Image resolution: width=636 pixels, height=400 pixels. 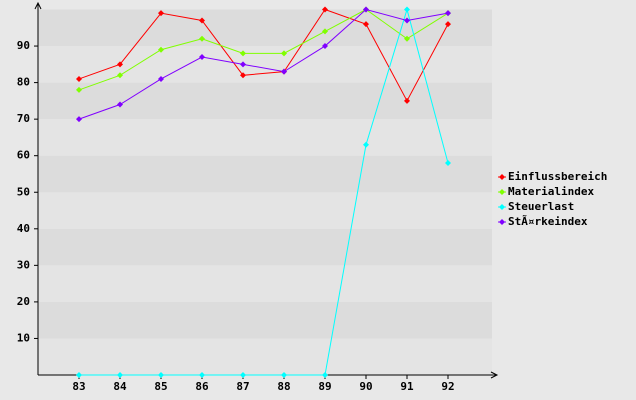 What do you see at coordinates (23, 301) in the screenshot?
I see `y-tick-label: 20` at bounding box center [23, 301].